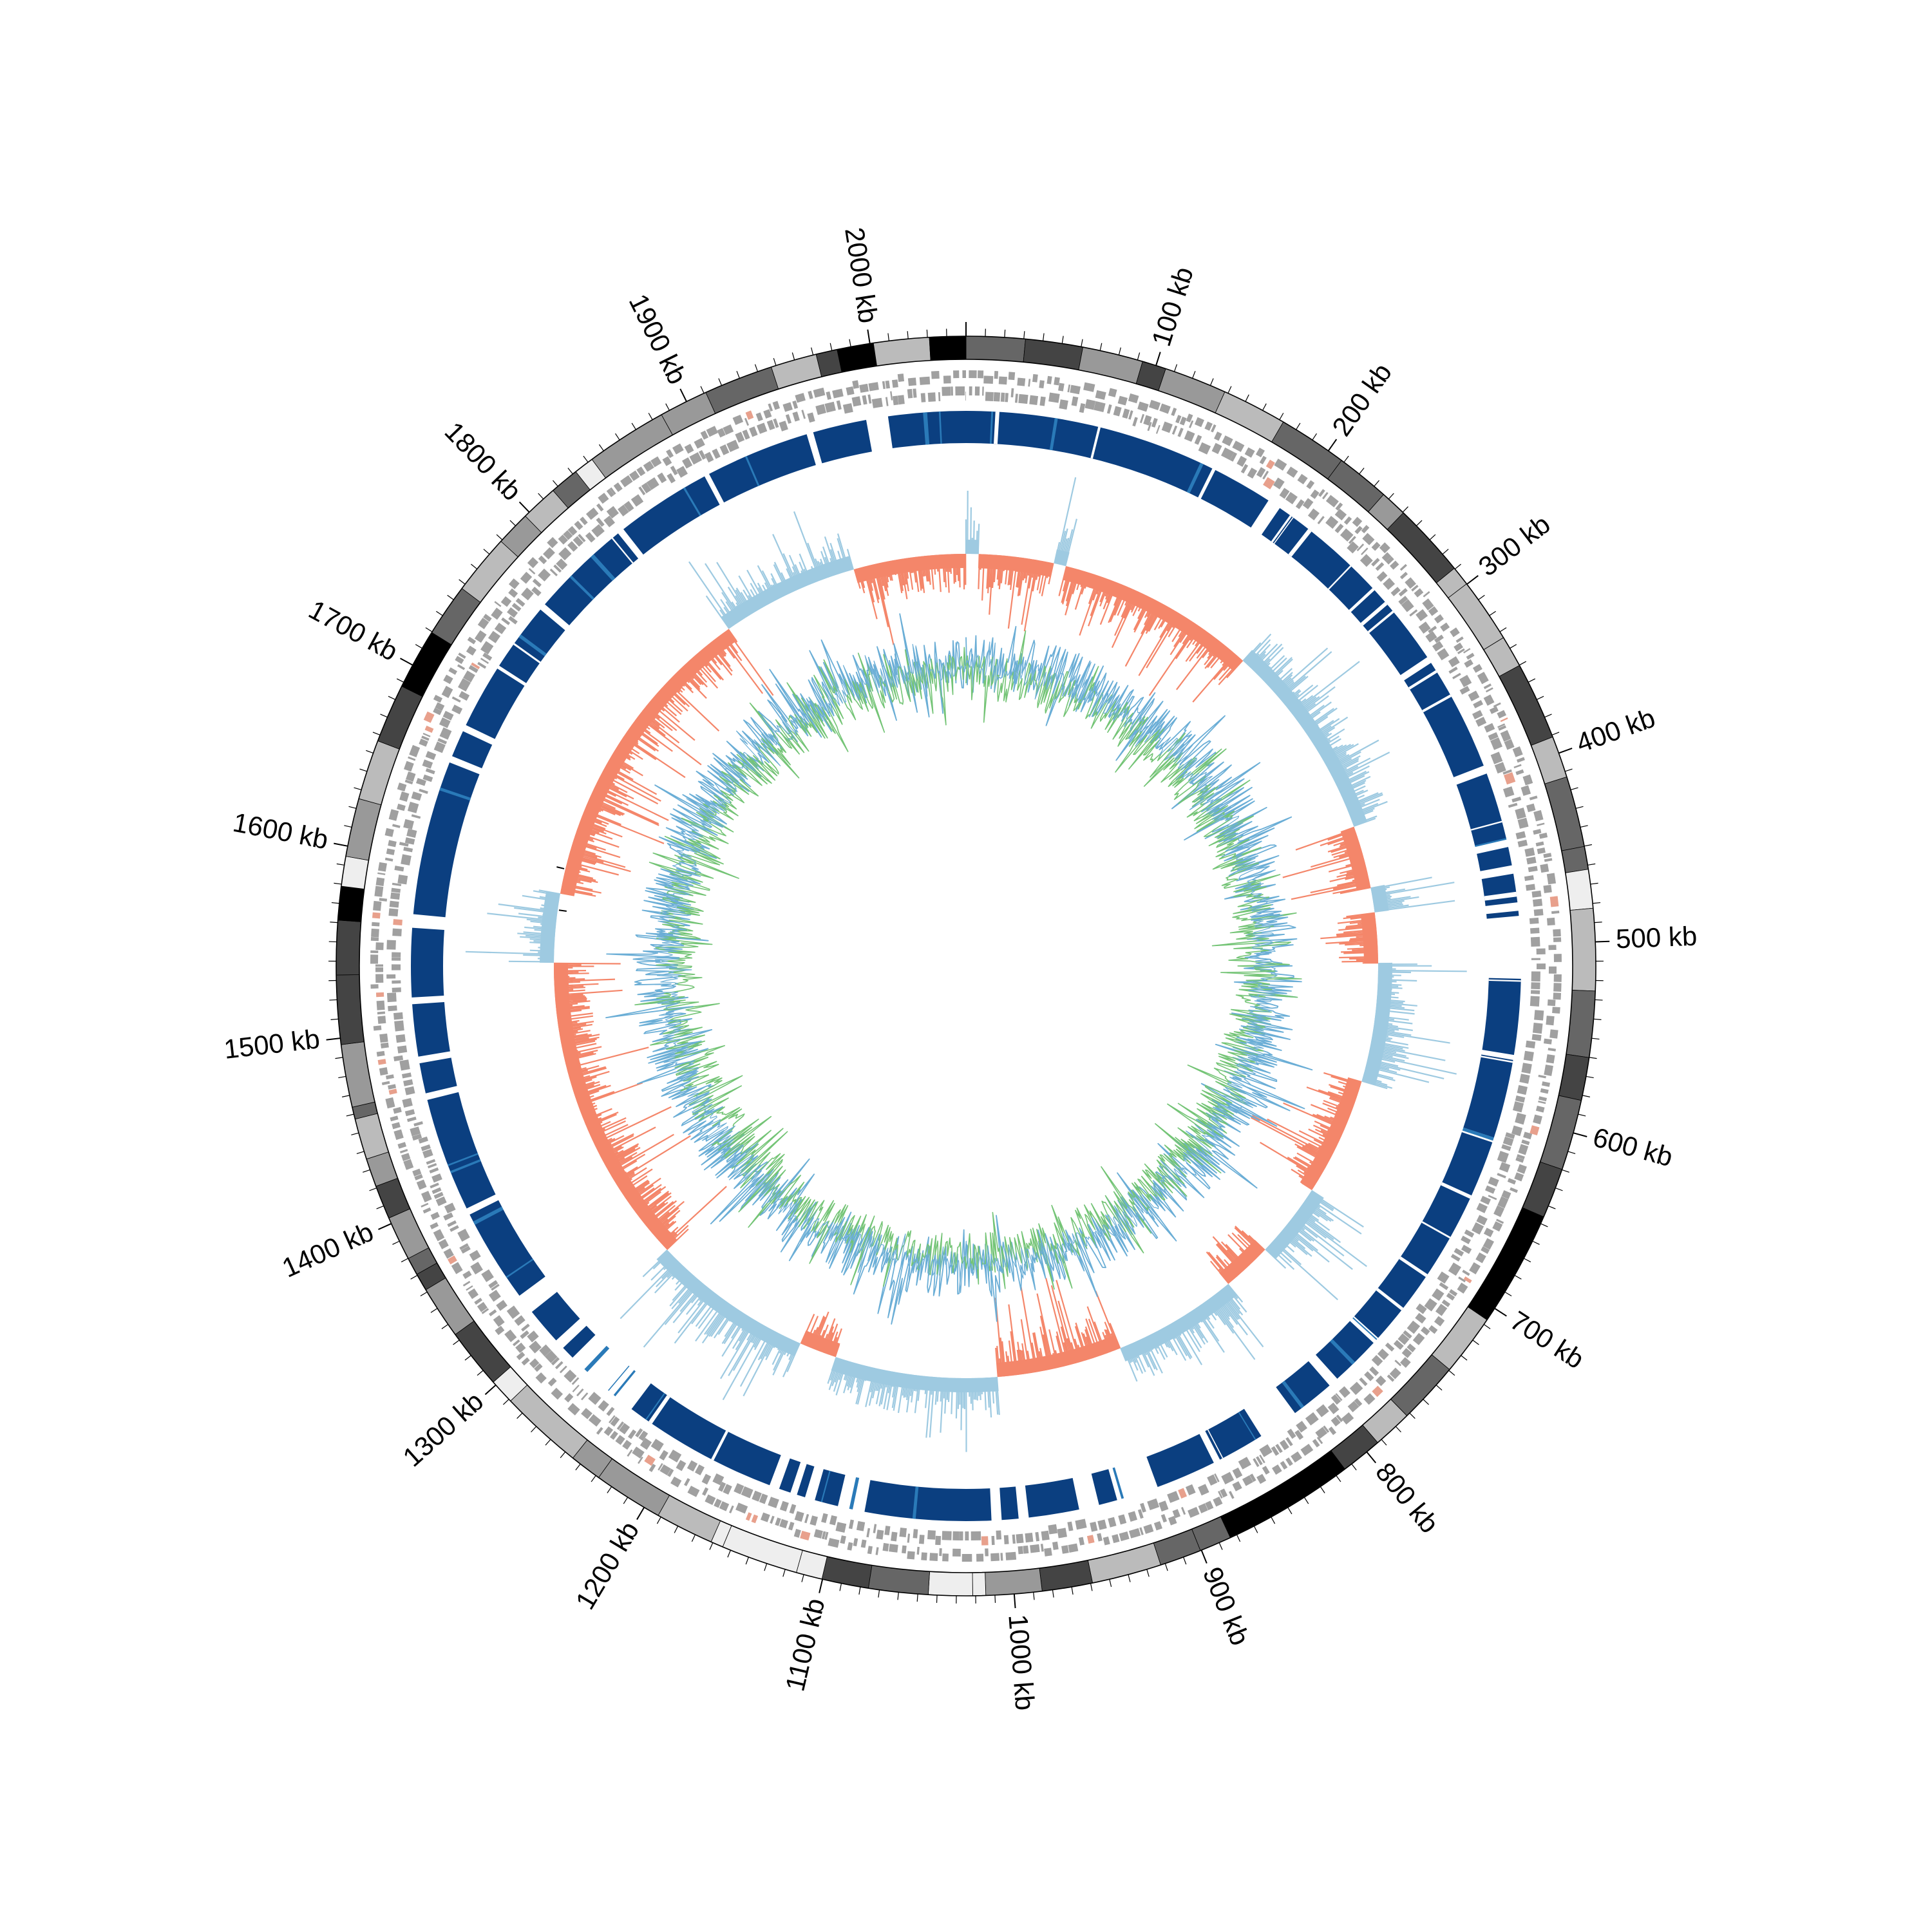  I want to click on tick-label-100: 100 kb, so click(1172, 306).